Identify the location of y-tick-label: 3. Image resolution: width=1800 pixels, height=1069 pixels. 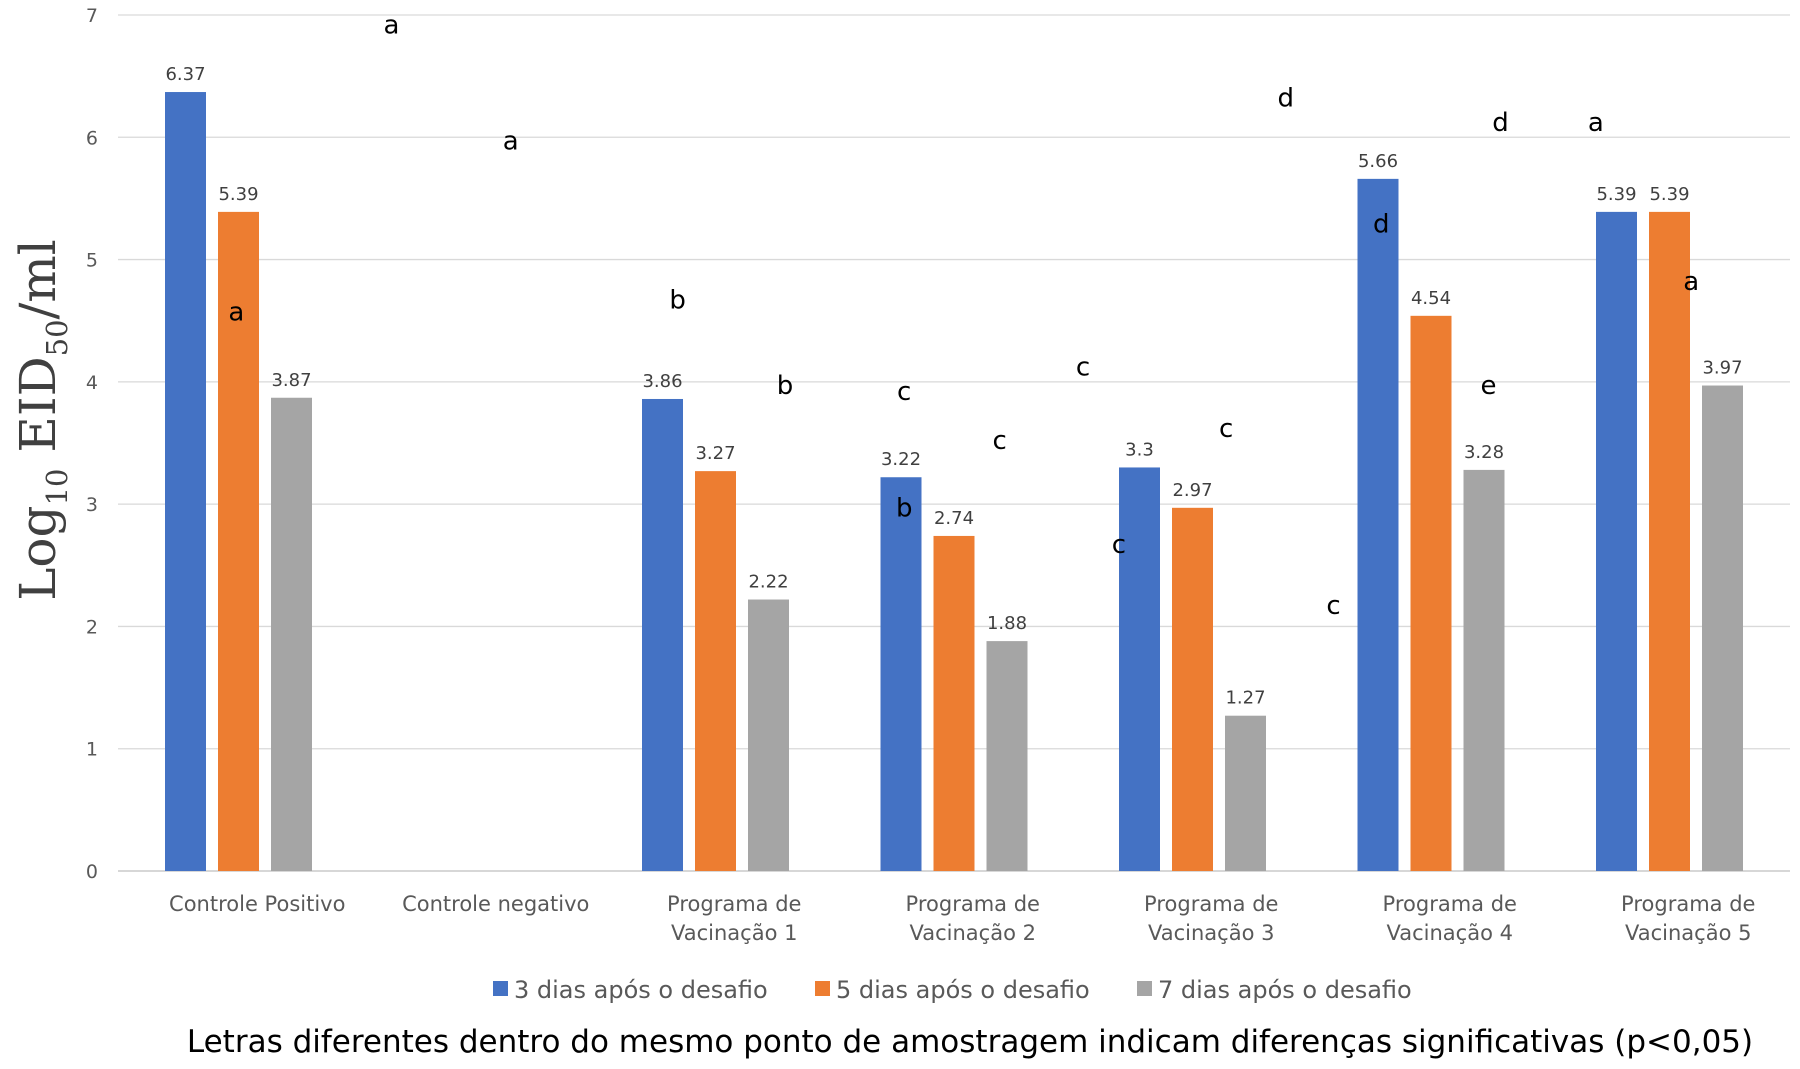
(92, 505).